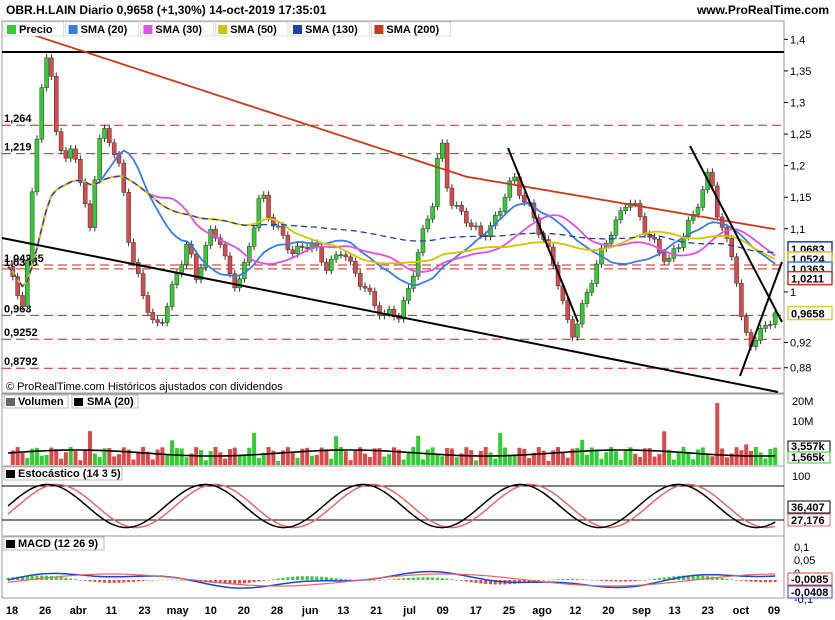 This screenshot has height=620, width=835. I want to click on x-tick-label: 12, so click(575, 611).